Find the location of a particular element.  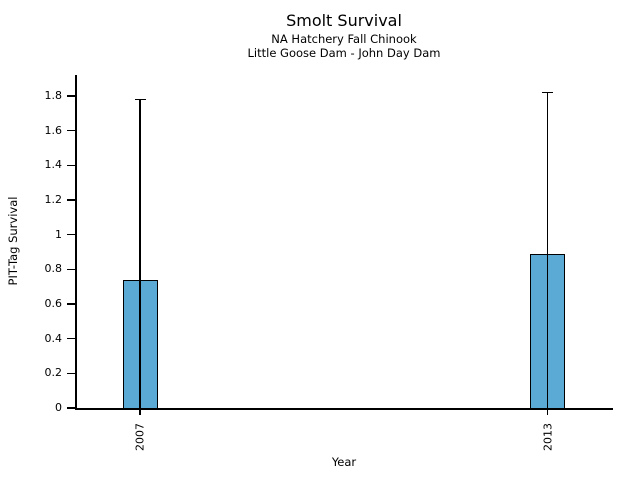

chart-subtitle: NA Hatchery Fall Chinook is located at coordinates (344, 39).